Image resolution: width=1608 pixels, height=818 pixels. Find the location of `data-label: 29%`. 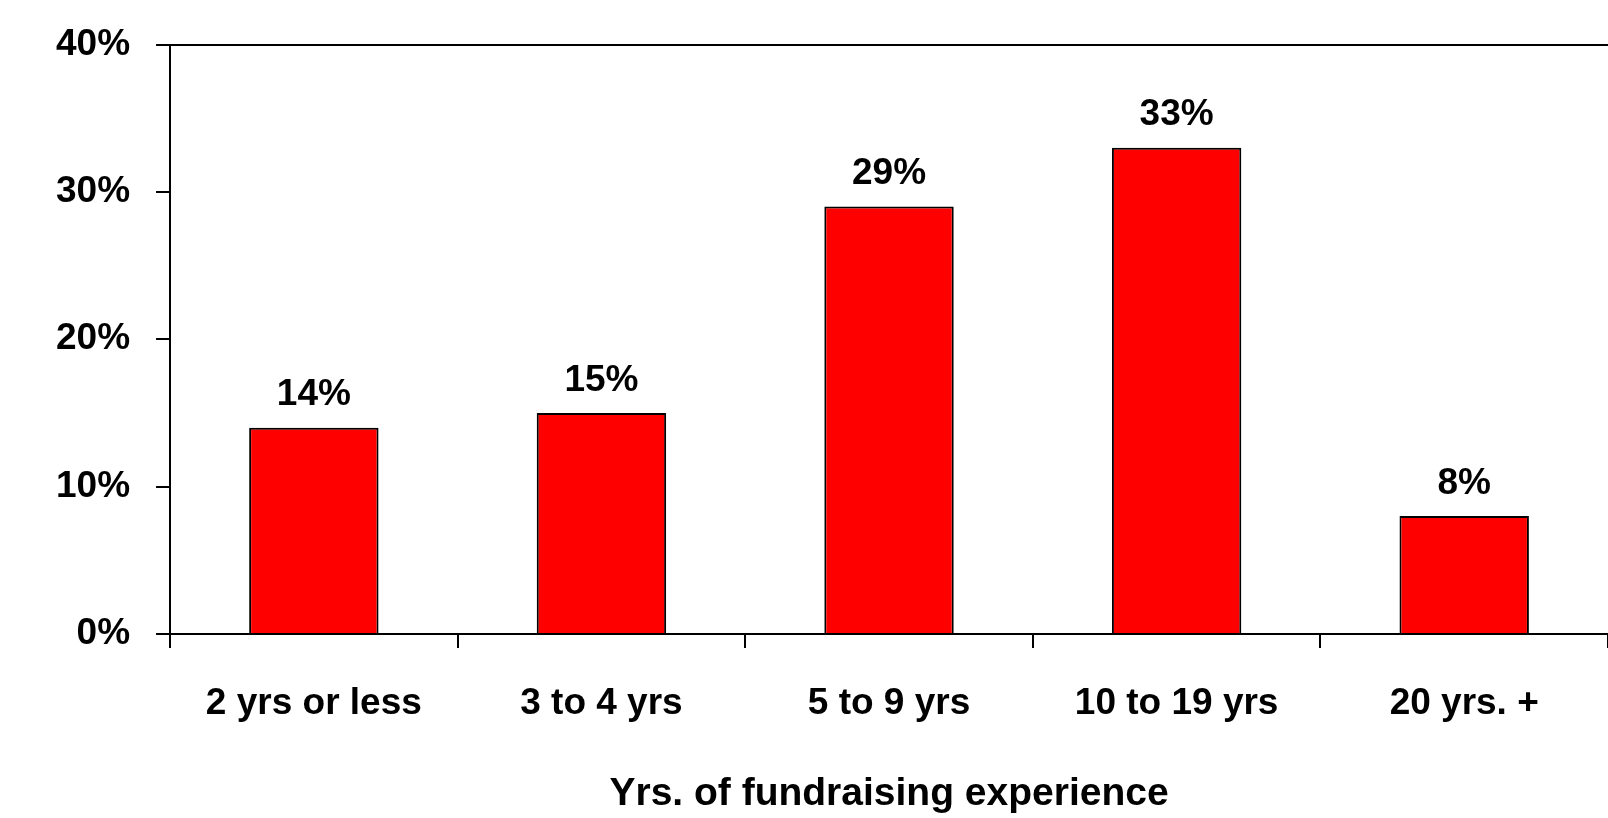

data-label: 29% is located at coordinates (889, 172).